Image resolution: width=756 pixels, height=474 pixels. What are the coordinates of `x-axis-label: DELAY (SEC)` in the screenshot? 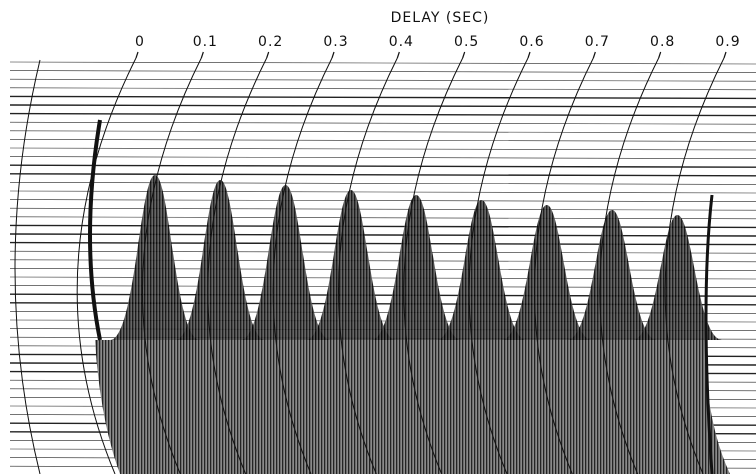 It's located at (440, 18).